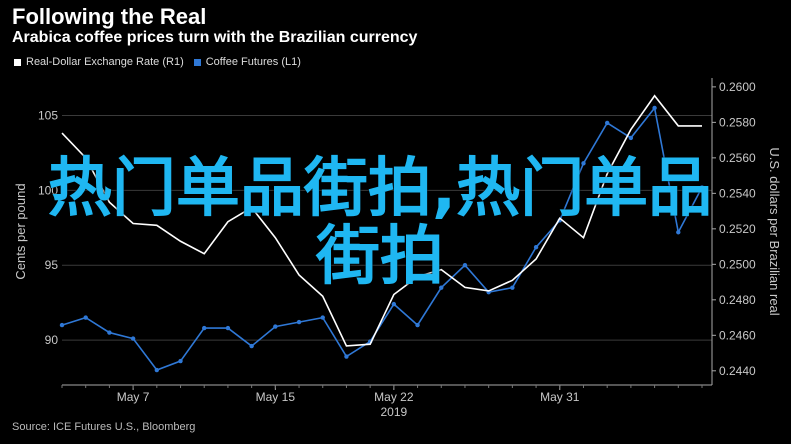 The height and width of the screenshot is (444, 791). Describe the element at coordinates (737, 229) in the screenshot. I see `right-tick-label: 0.2520` at that location.